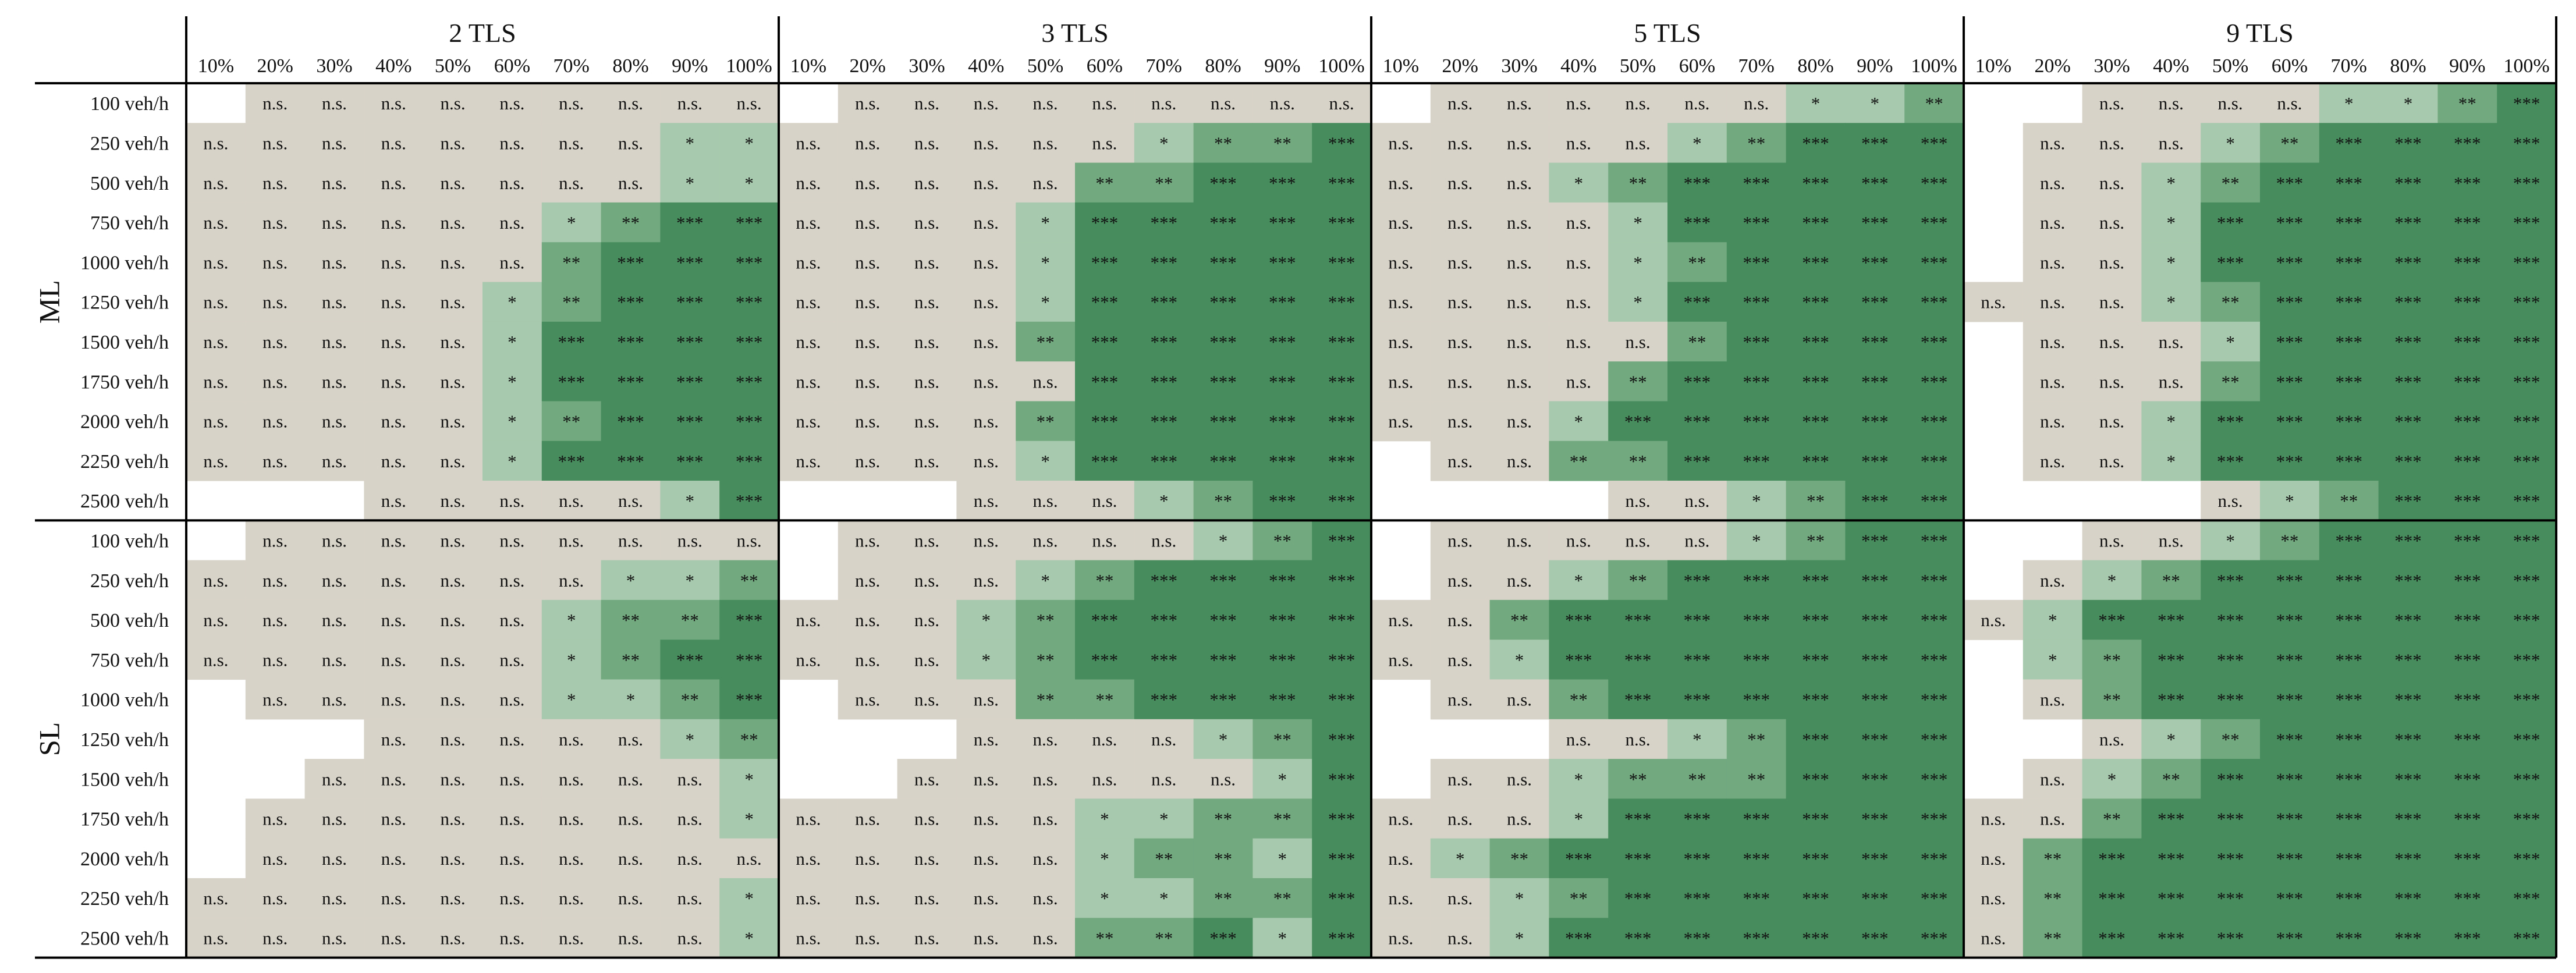 This screenshot has width=2576, height=973. I want to click on panel-title: 3 TLS, so click(1075, 33).